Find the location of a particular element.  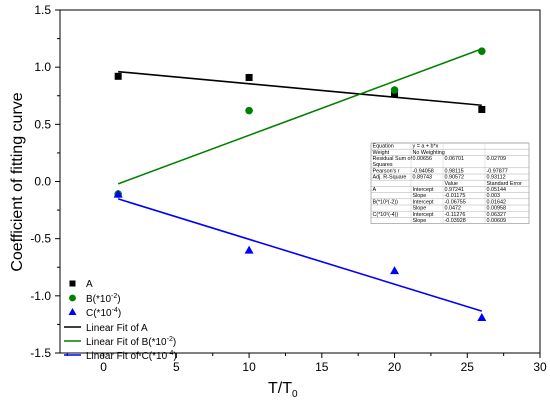

x-axis: 0 5 10 15 20 25 30 is located at coordinates (306, 363).